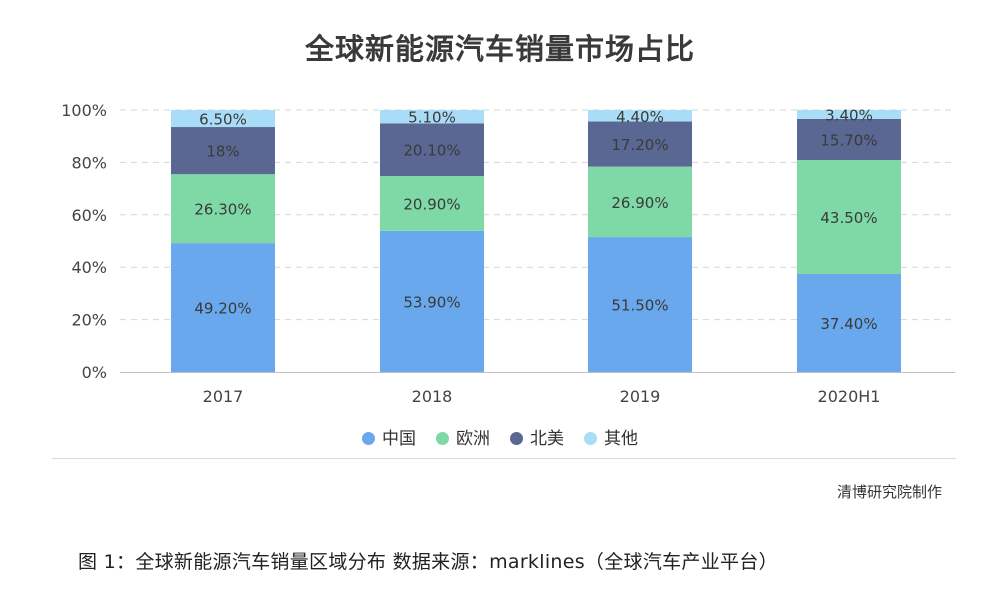 This screenshot has width=1000, height=598. I want to click on data-label: 49.20%, so click(222, 309).